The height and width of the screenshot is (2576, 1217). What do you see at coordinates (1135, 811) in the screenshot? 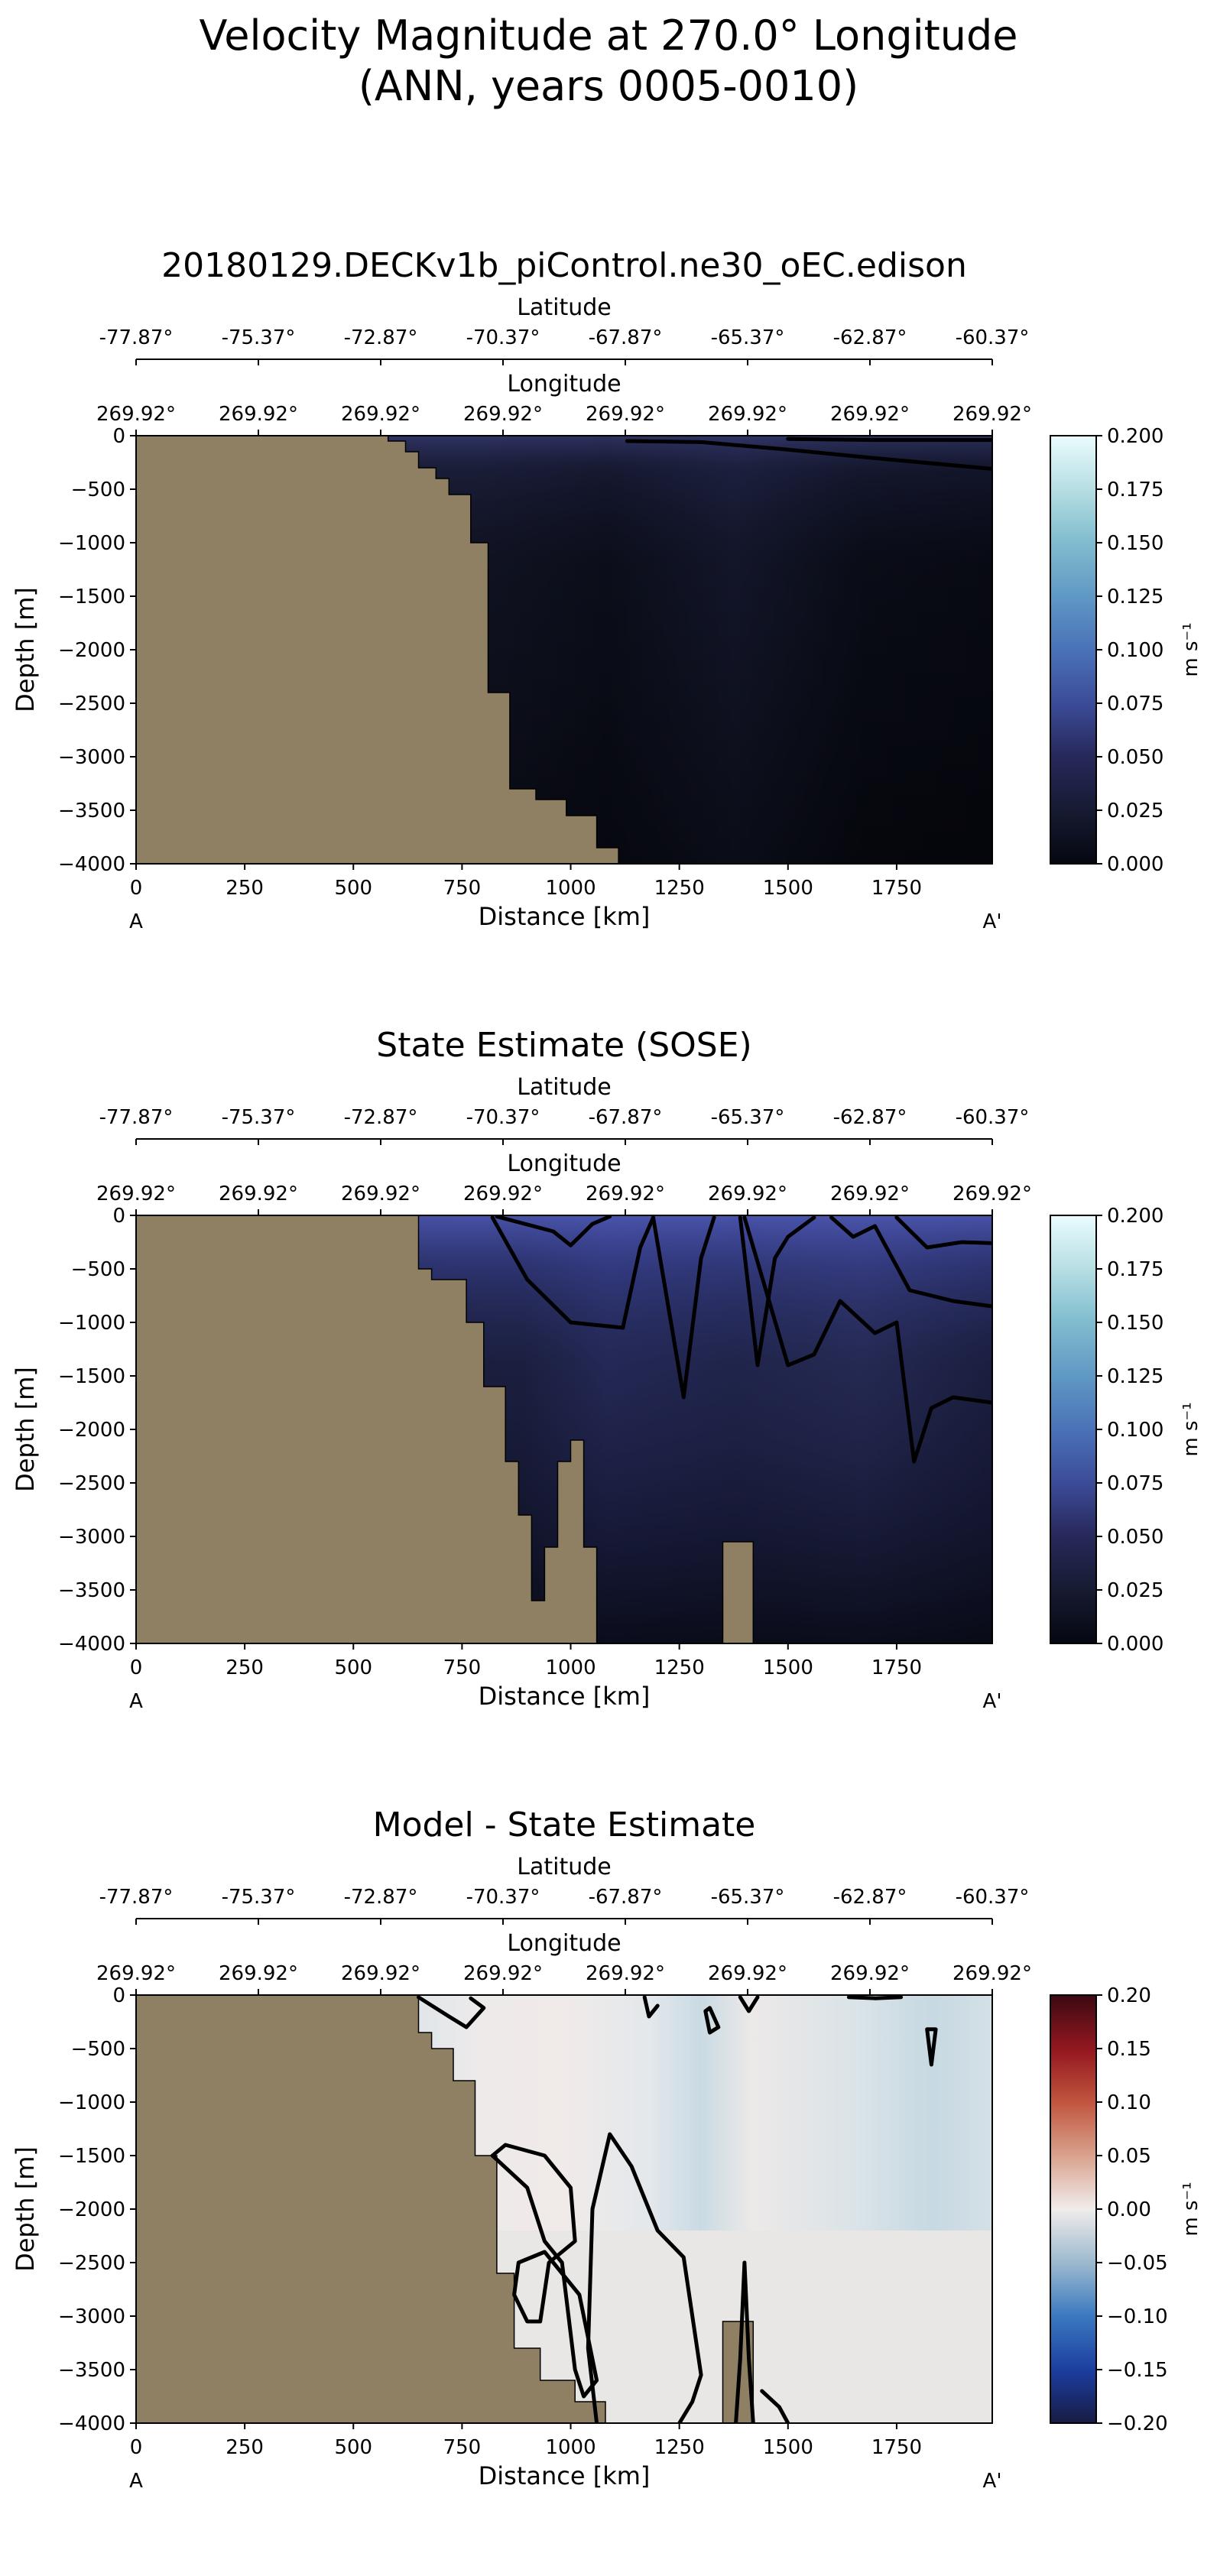
I see `colorbar-tick-label: 0.025` at bounding box center [1135, 811].